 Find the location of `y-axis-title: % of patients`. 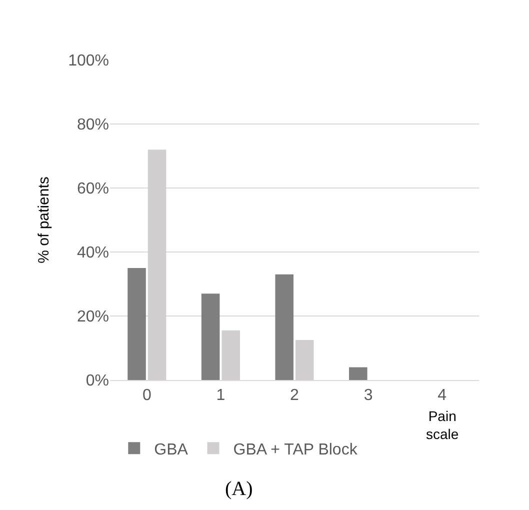

y-axis-title: % of patients is located at coordinates (43, 220).